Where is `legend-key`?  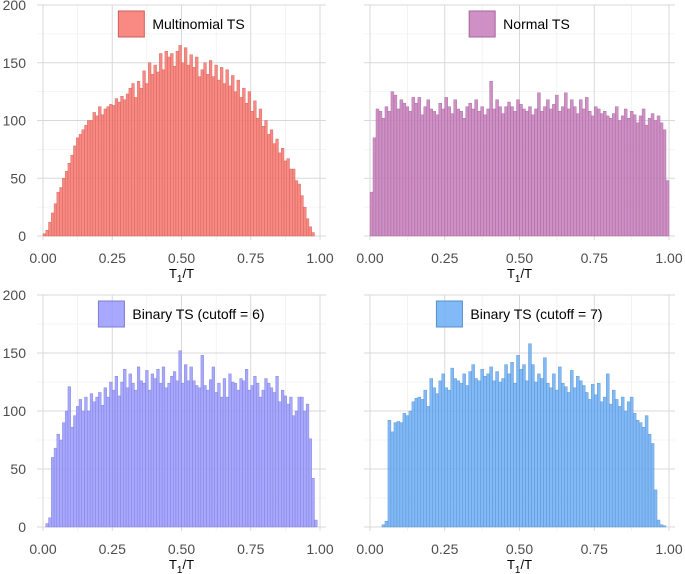
legend-key is located at coordinates (449, 314).